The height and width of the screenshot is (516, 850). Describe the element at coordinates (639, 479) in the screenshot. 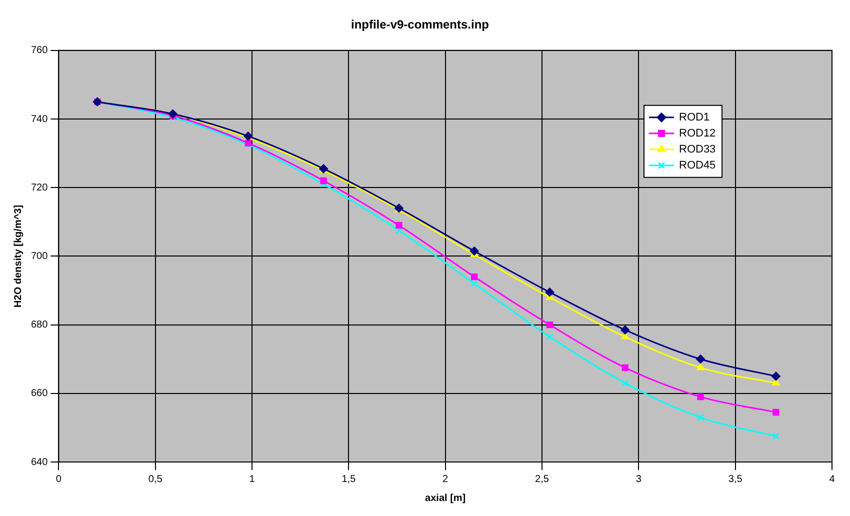

I see `x-tick-label: 3` at that location.